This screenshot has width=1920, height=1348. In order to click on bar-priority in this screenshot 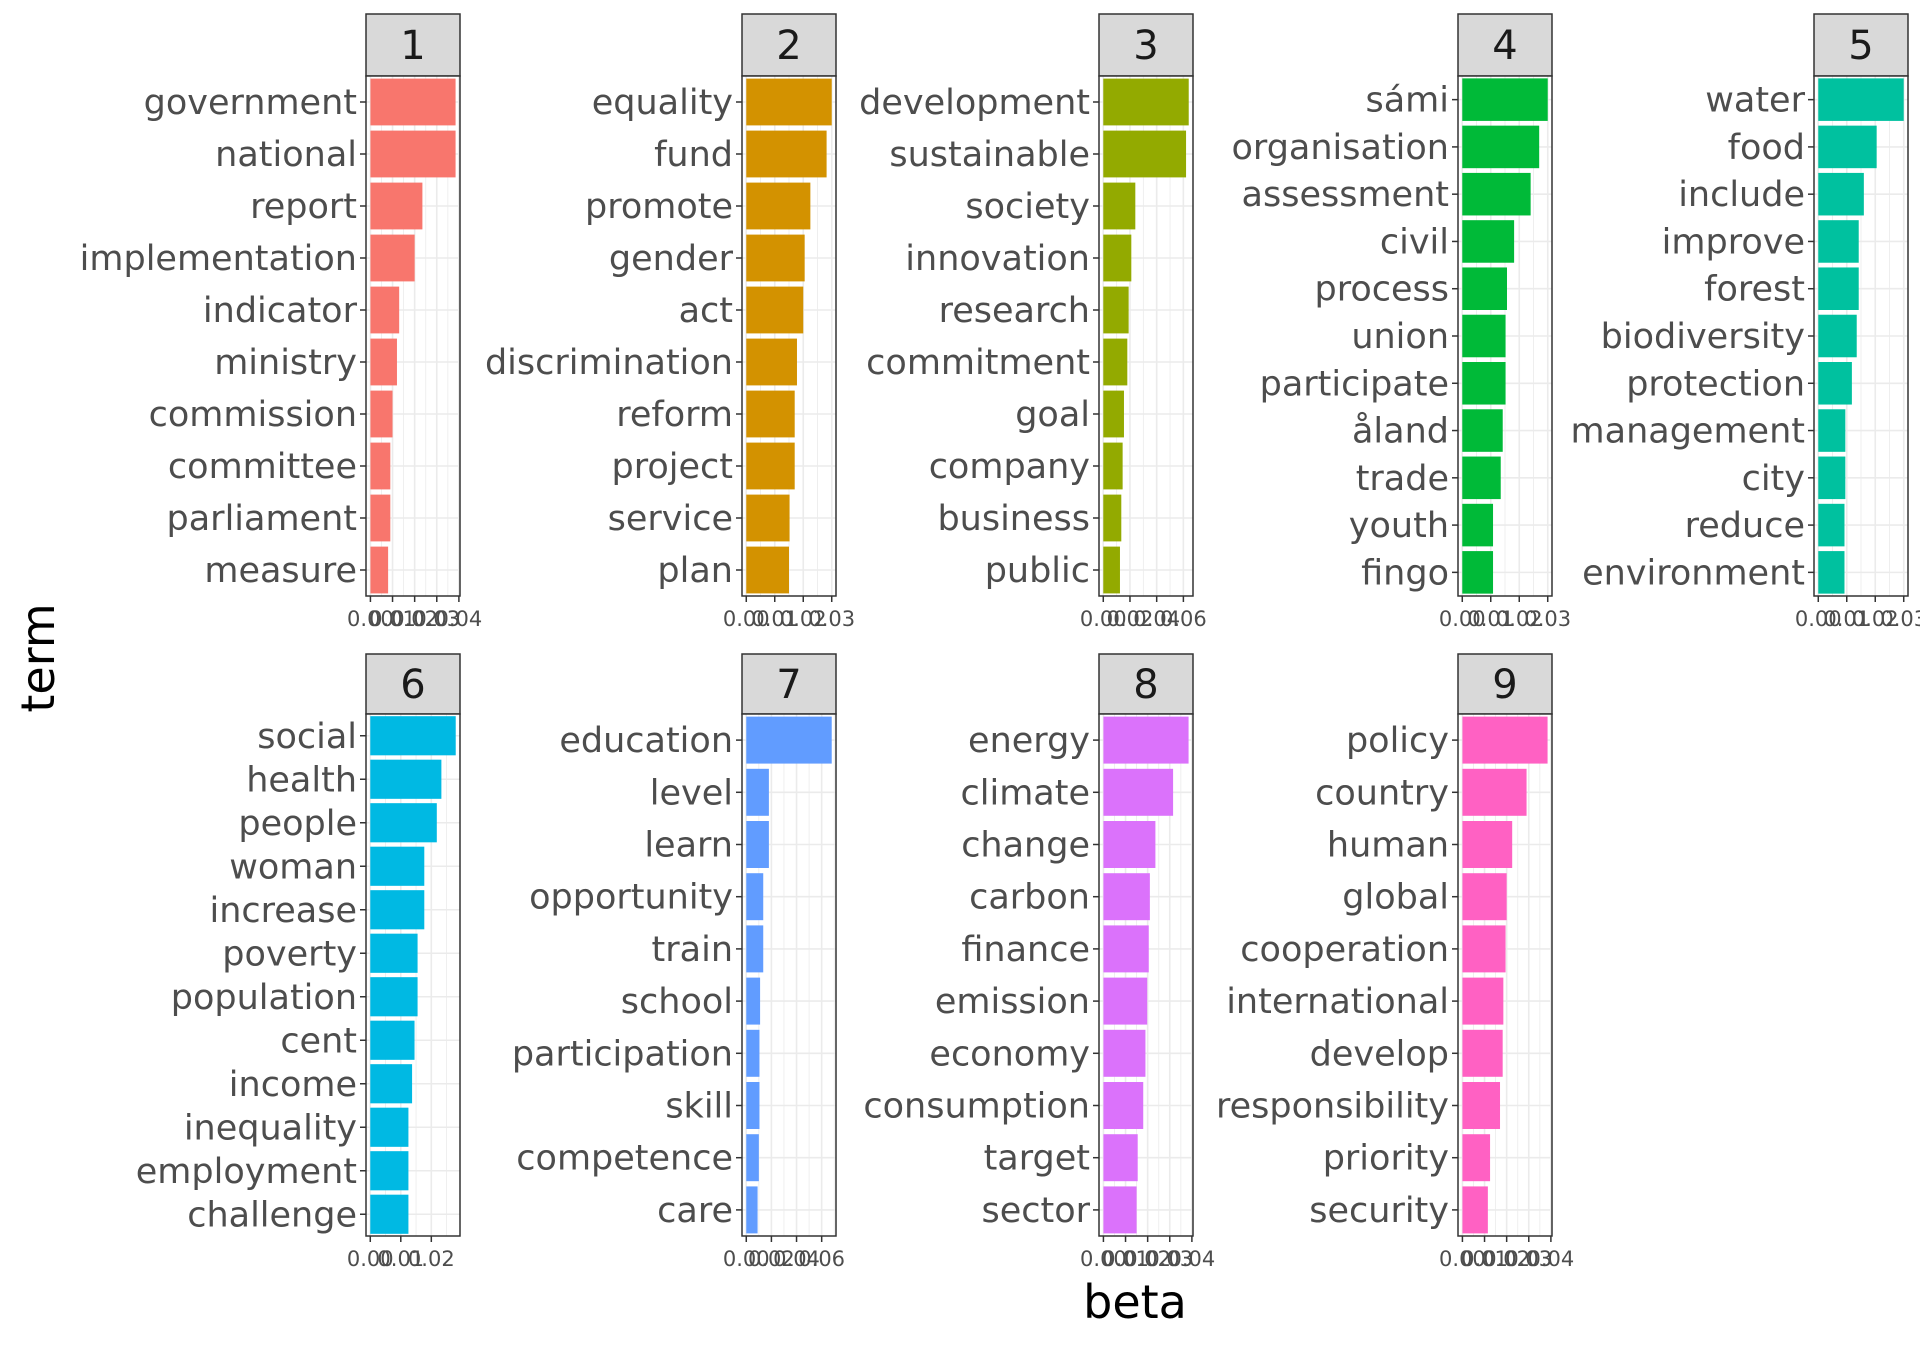, I will do `click(1476, 1158)`.